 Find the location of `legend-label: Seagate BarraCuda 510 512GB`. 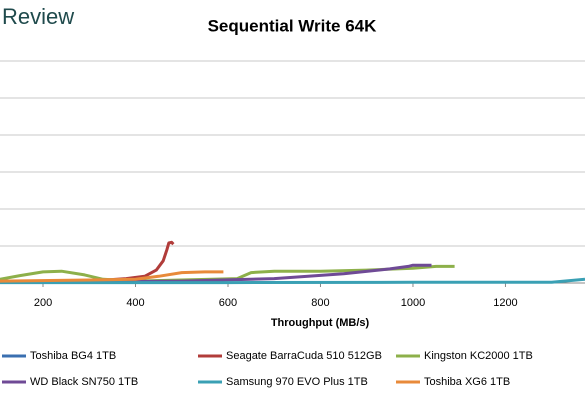

legend-label: Seagate BarraCuda 510 512GB is located at coordinates (304, 356).